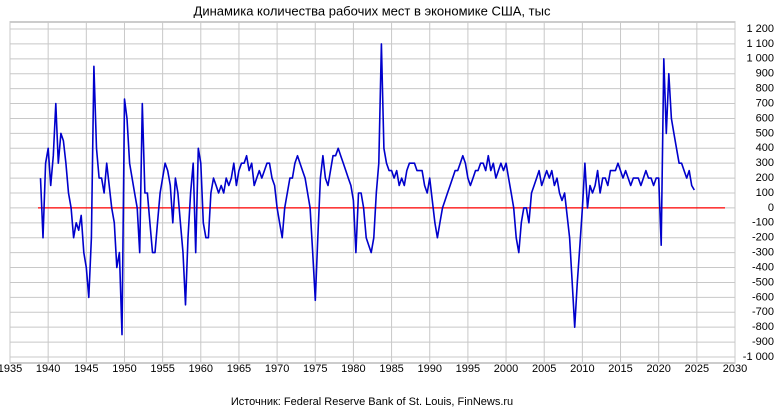  Describe the element at coordinates (765, 74) in the screenshot. I see `y-tick-label: 900` at that location.